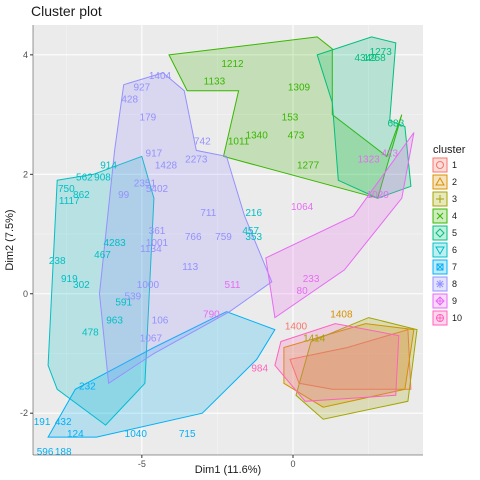 This screenshot has height=480, width=480. What do you see at coordinates (81, 195) in the screenshot?
I see `point-label: 862` at bounding box center [81, 195].